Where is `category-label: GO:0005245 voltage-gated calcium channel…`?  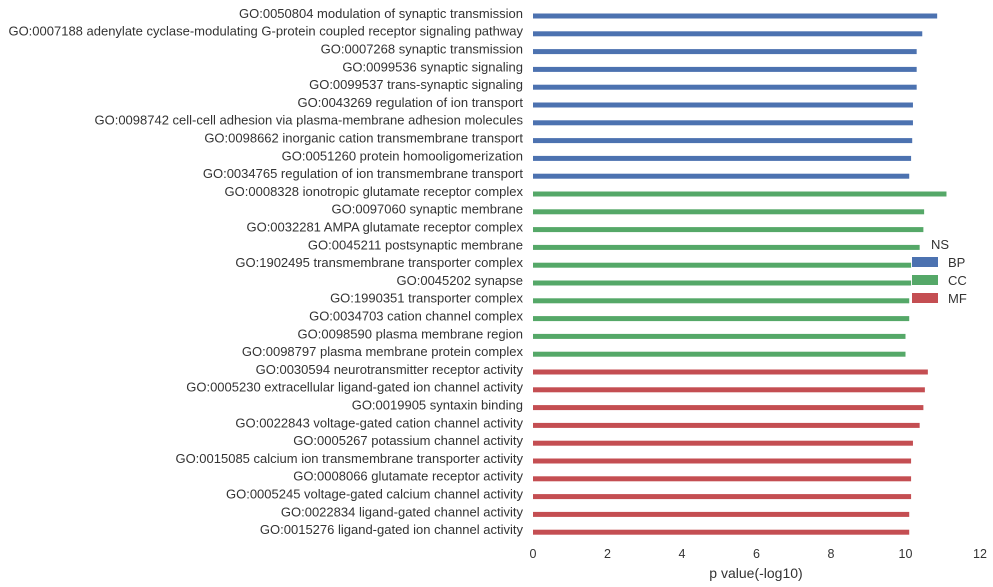 category-label: GO:0005245 voltage-gated calcium channel… is located at coordinates (375, 494).